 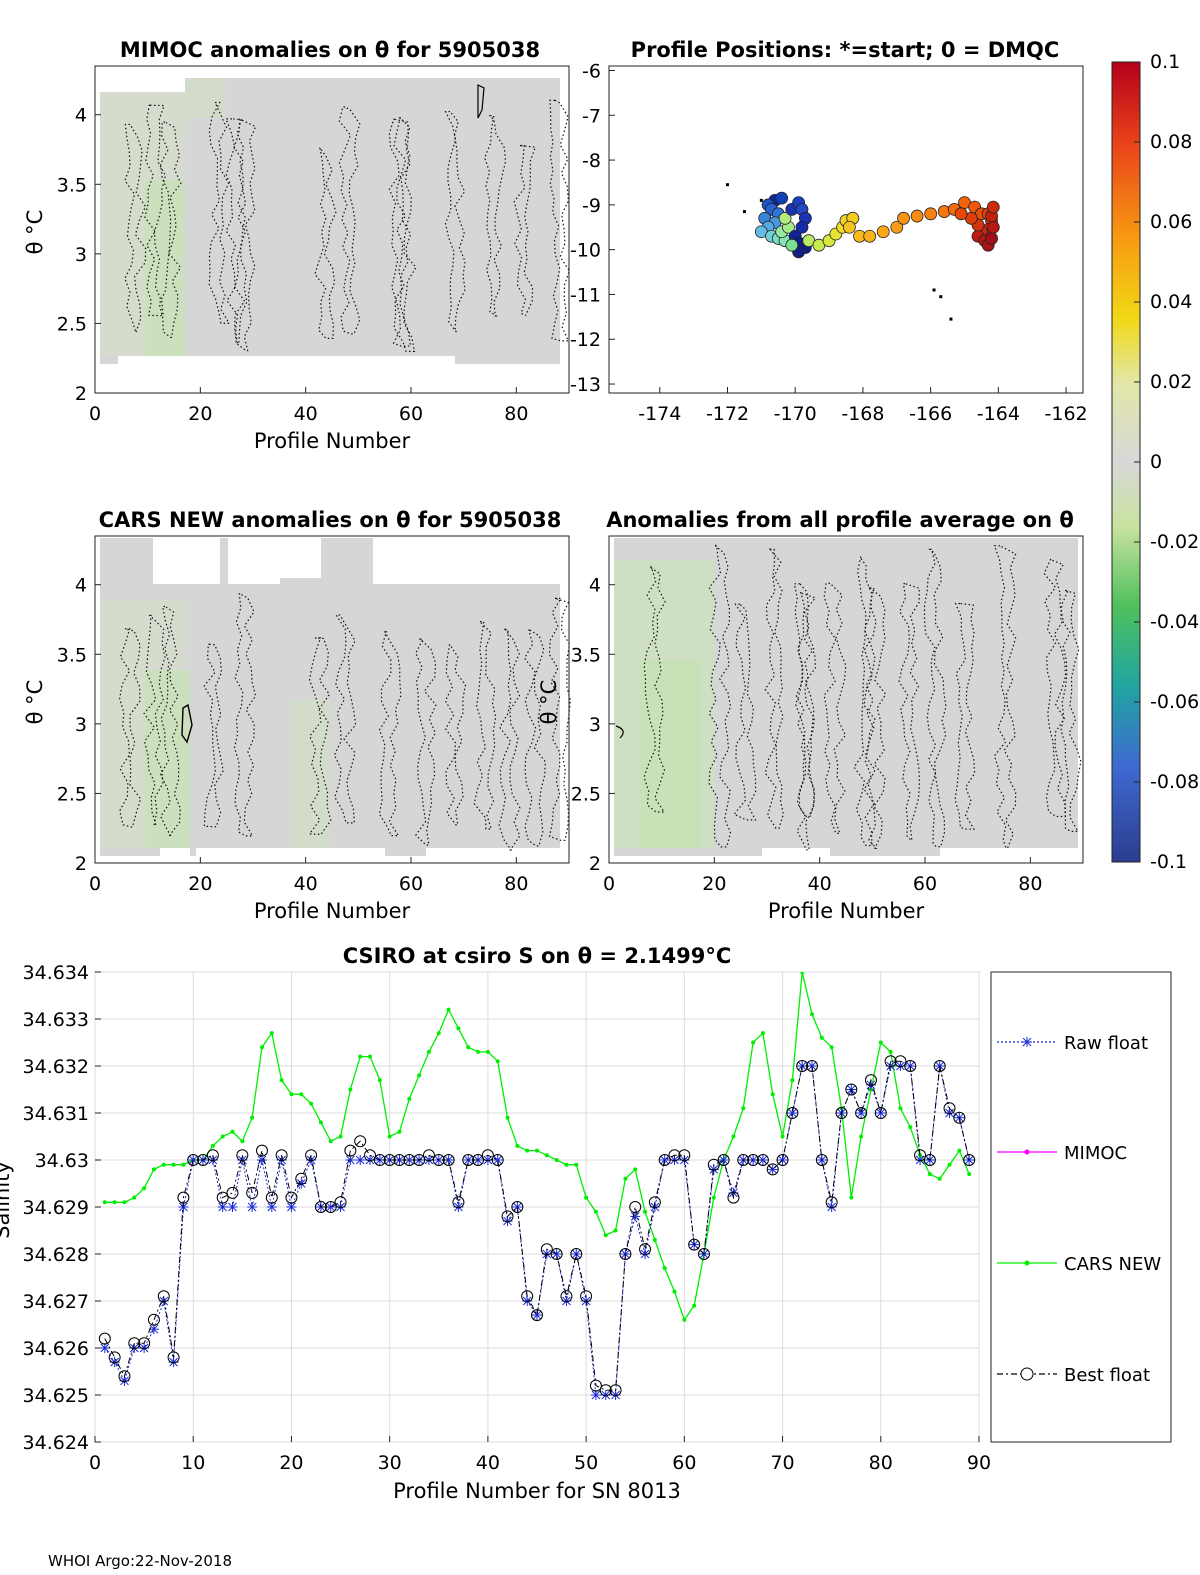 What do you see at coordinates (411, 884) in the screenshot?
I see `x-tick-label: 60` at bounding box center [411, 884].